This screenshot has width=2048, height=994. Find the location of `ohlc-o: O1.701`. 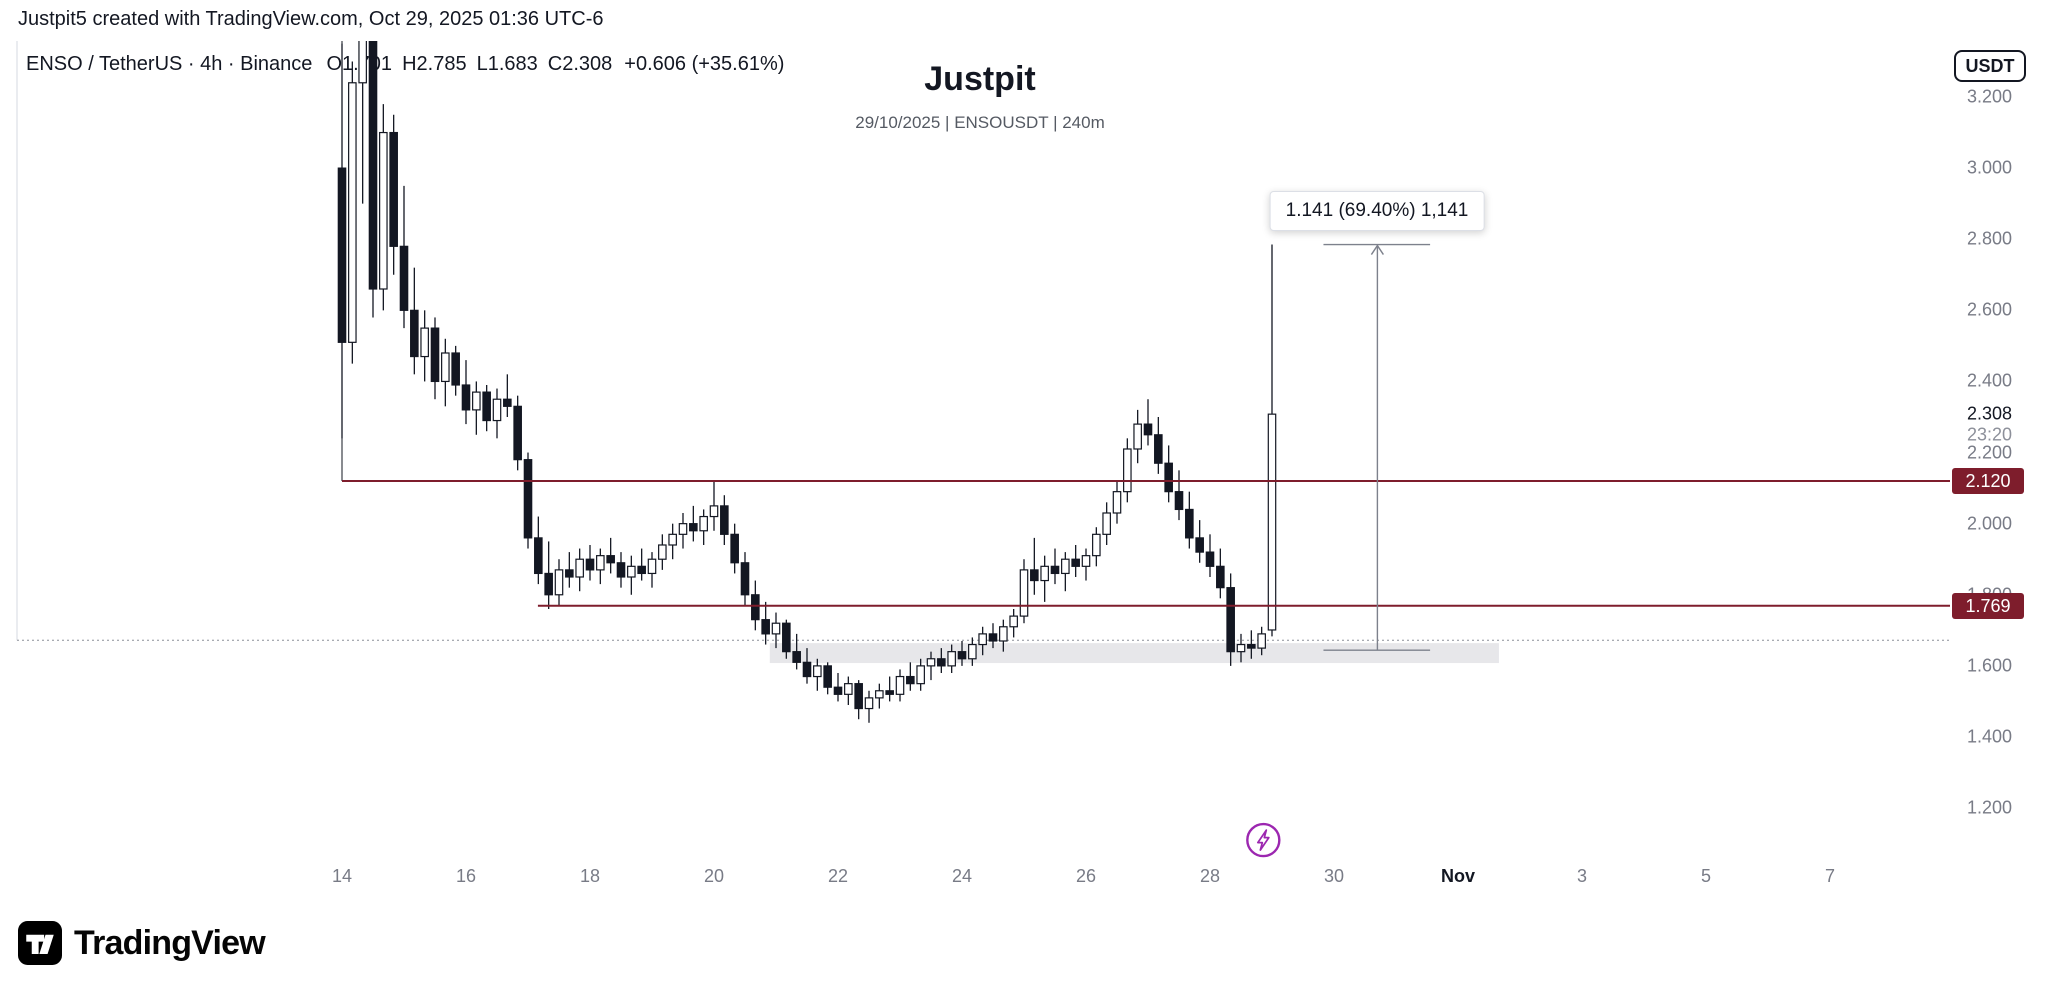

ohlc-o: O1.701 is located at coordinates (359, 64).